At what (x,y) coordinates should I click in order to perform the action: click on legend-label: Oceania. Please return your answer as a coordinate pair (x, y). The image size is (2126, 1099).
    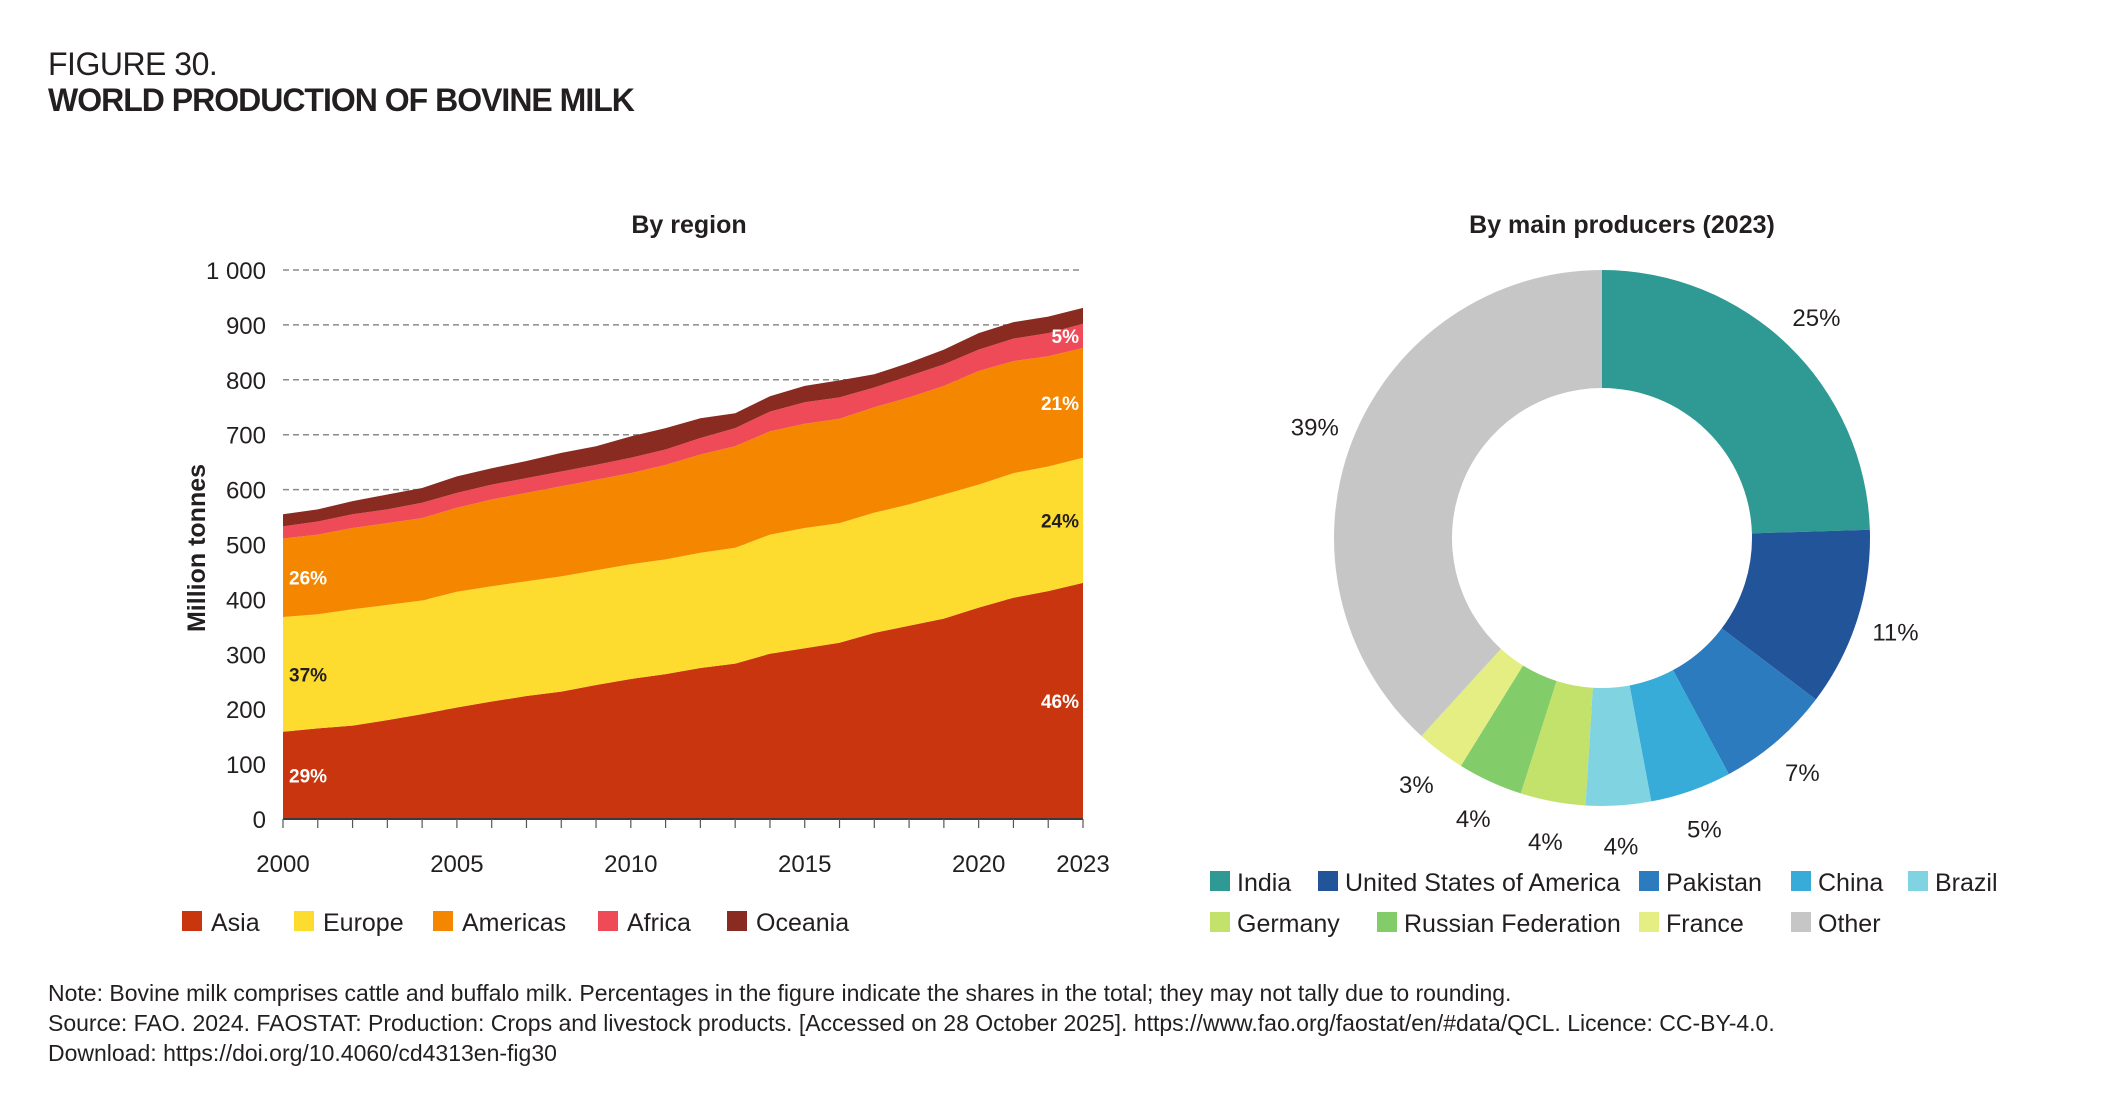
    Looking at the image, I should click on (802, 923).